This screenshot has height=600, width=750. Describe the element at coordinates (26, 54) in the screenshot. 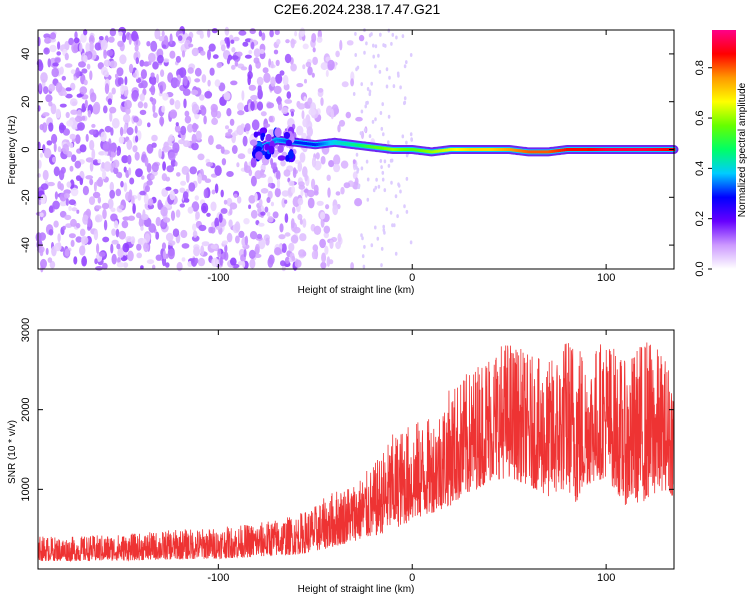

I see `y-tick-label: 40` at that location.